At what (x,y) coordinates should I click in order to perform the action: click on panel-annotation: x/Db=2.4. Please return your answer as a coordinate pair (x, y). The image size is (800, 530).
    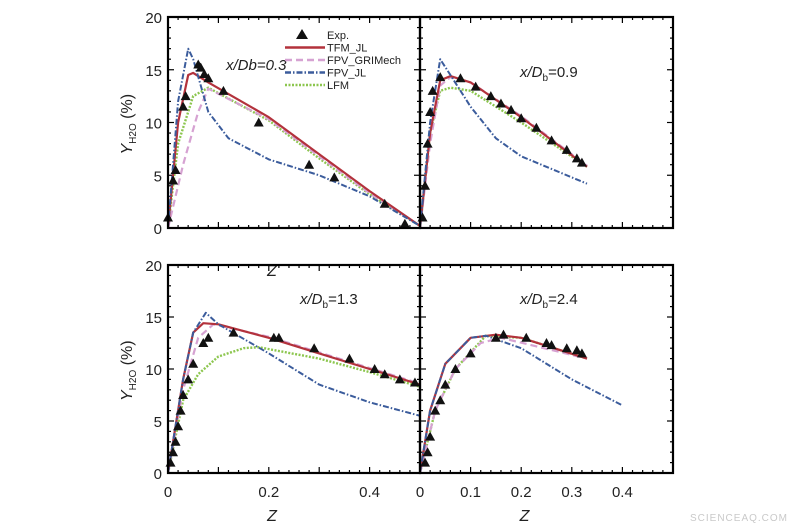
    Looking at the image, I should click on (548, 301).